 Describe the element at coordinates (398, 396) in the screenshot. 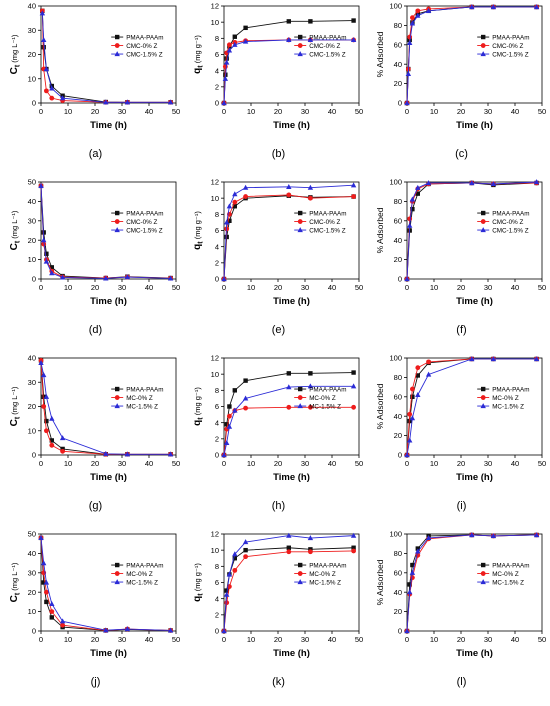

I see `y-tick-label: 60` at that location.